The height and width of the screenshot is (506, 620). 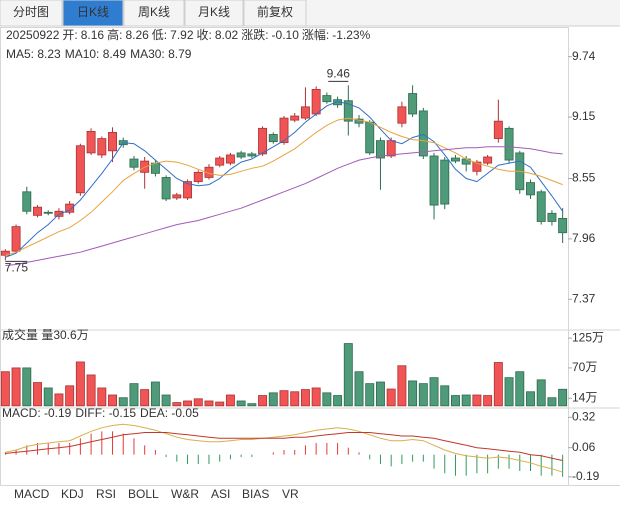 I want to click on legend-entry: DIFF: -0.15, so click(x=105, y=413).